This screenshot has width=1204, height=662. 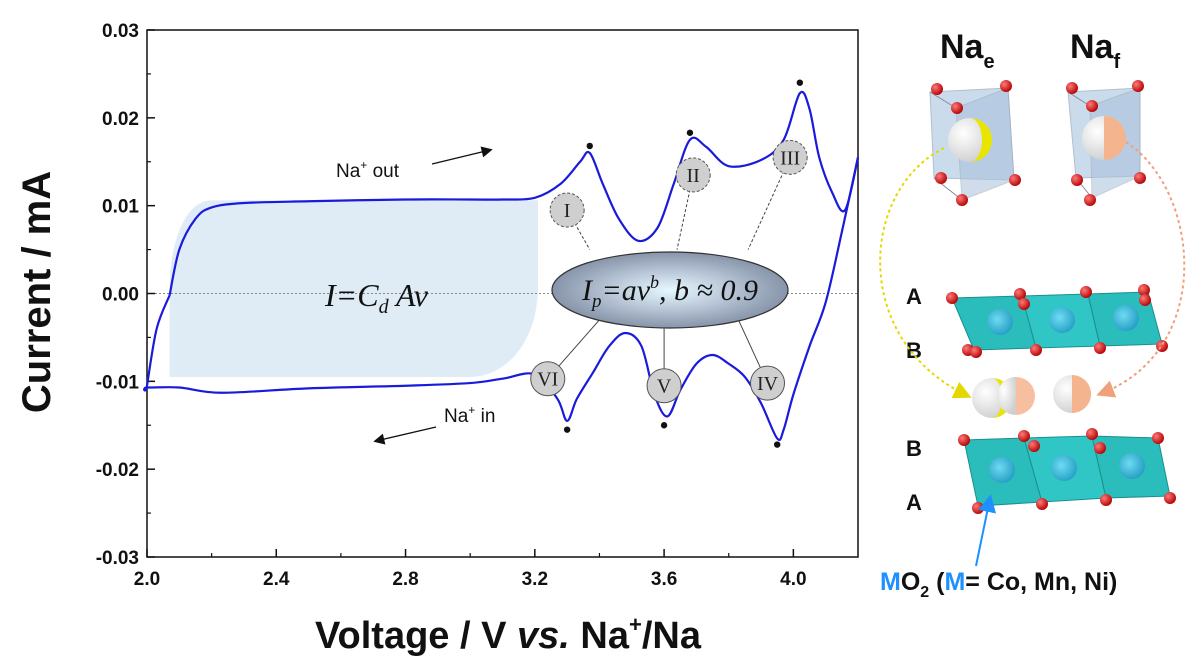 I want to click on peak-label: III, so click(x=790, y=158).